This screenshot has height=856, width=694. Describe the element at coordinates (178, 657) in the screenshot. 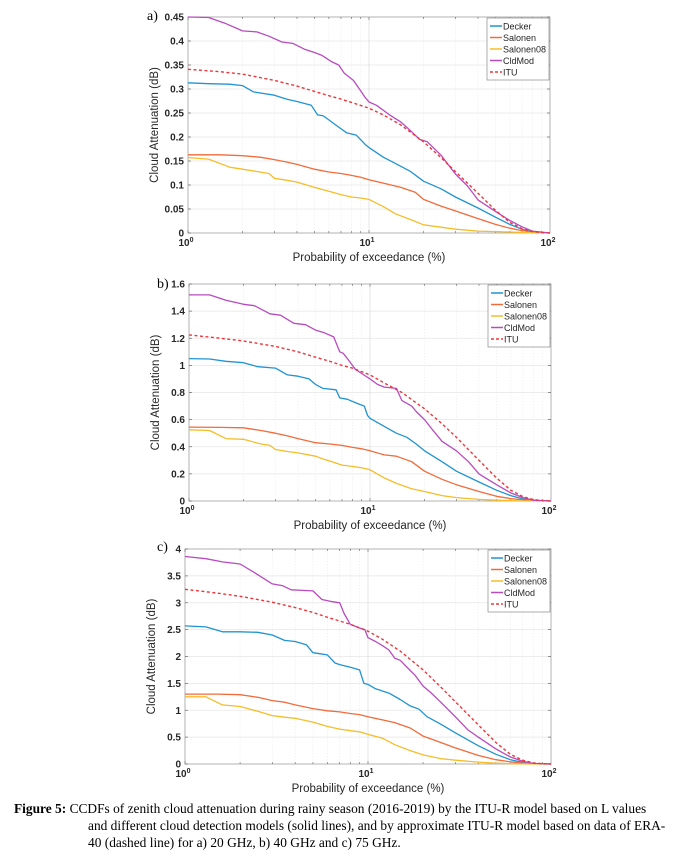

I see `y-tick-label: 2` at that location.